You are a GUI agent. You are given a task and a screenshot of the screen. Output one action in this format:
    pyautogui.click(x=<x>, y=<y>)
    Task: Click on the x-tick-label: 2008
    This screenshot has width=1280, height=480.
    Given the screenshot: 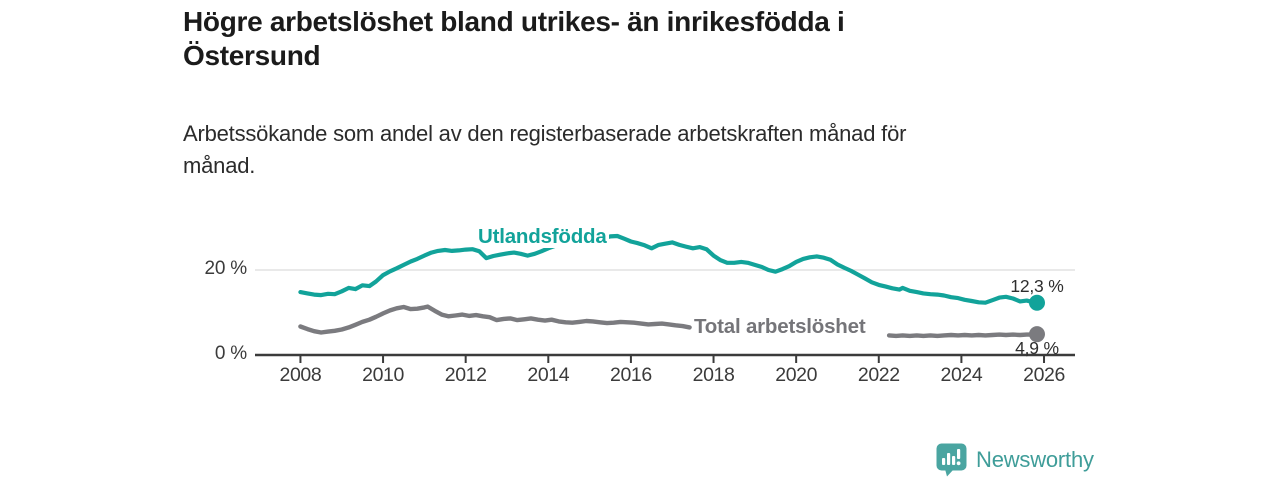 What is the action you would take?
    pyautogui.click(x=300, y=375)
    